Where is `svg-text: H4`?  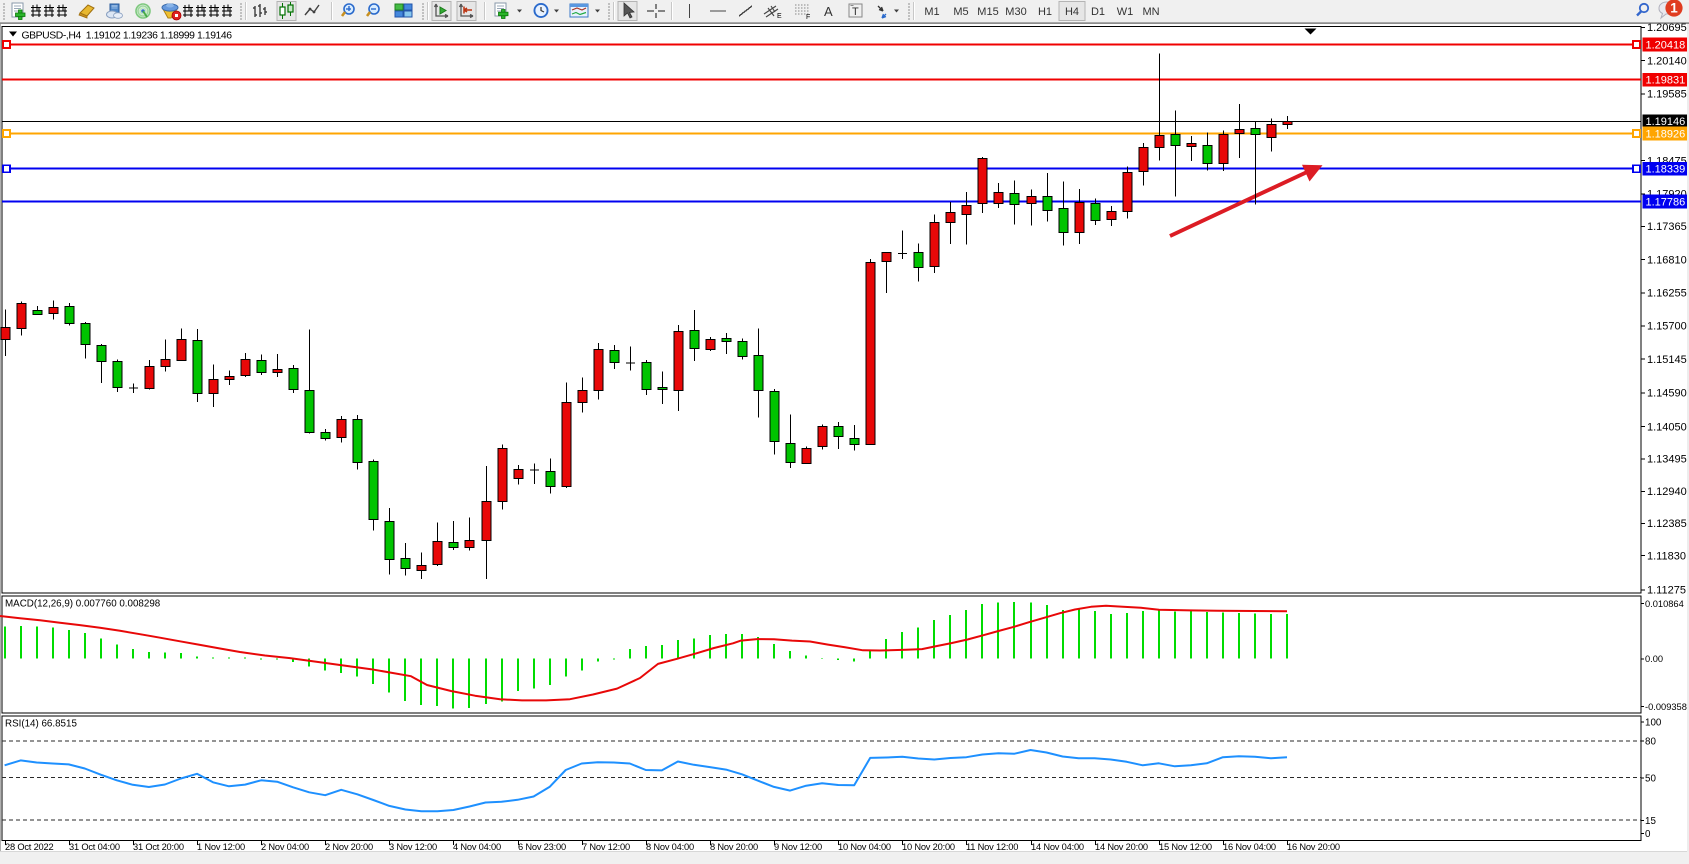
svg-text: H4 is located at coordinates (1072, 12).